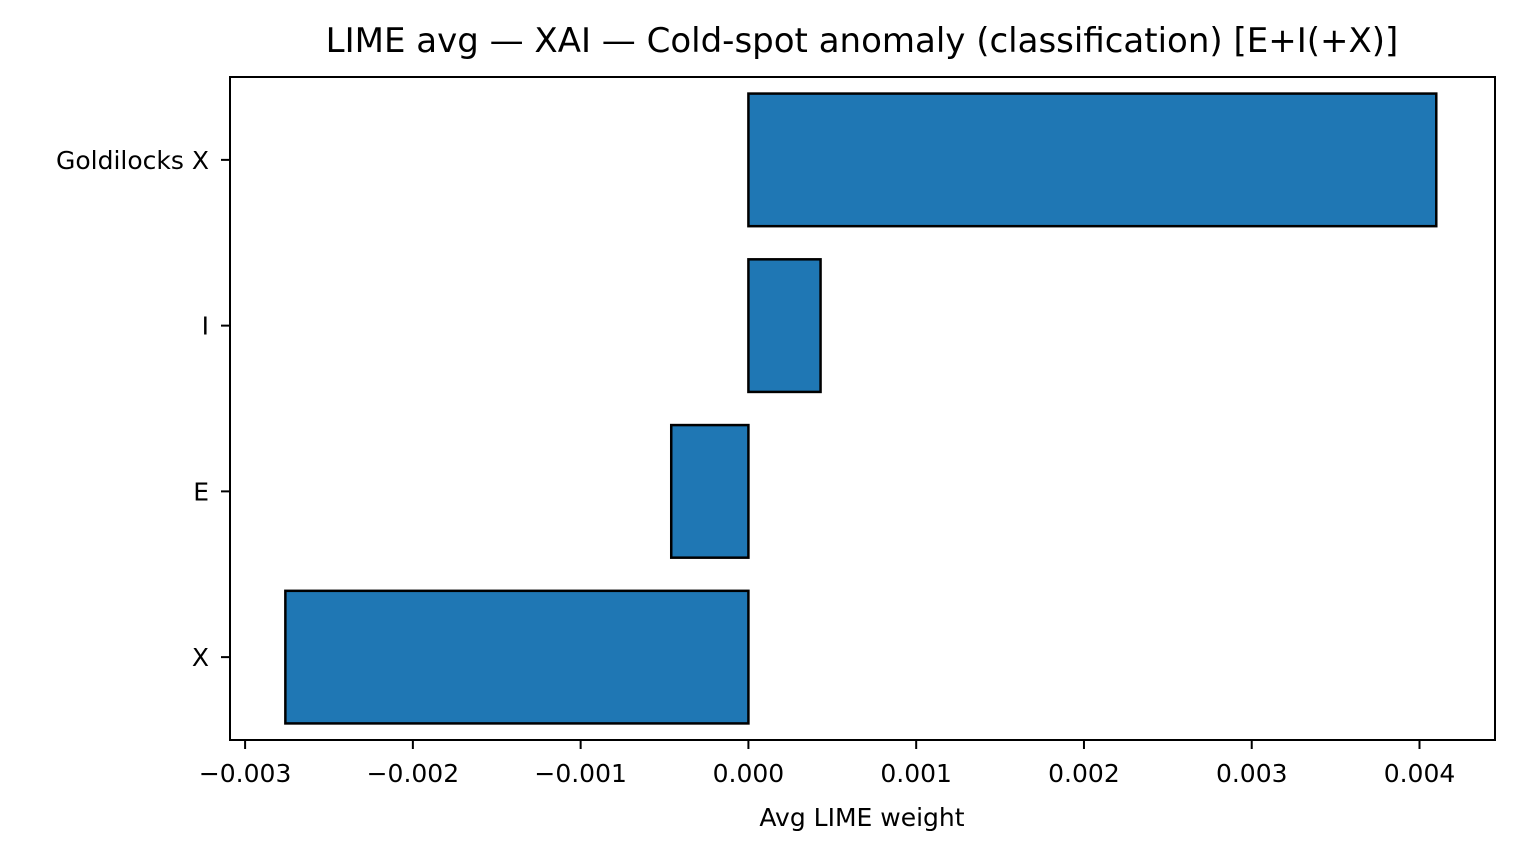 This screenshot has height=854, width=1517. I want to click on bar-e, so click(709, 491).